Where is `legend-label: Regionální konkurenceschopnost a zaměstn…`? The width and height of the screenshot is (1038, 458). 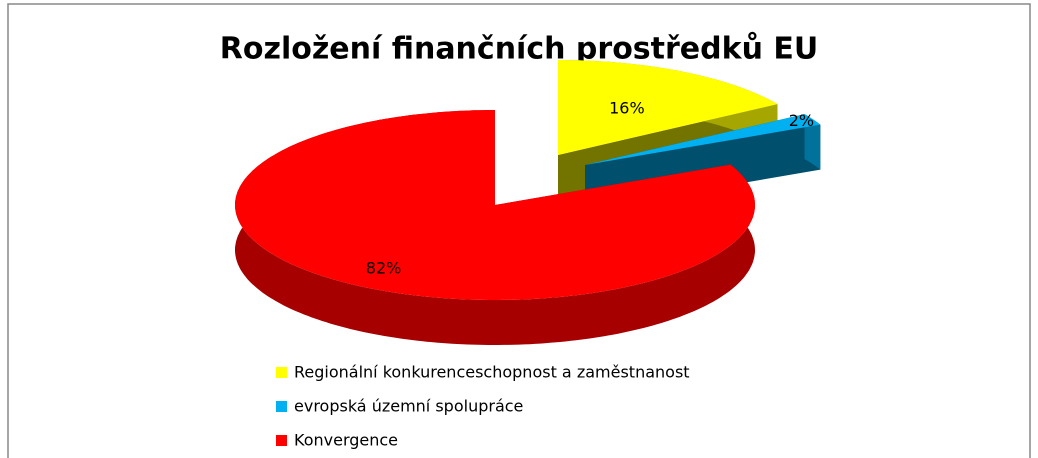
legend-label: Regionální konkurenceschopnost a zaměstn… is located at coordinates (492, 372).